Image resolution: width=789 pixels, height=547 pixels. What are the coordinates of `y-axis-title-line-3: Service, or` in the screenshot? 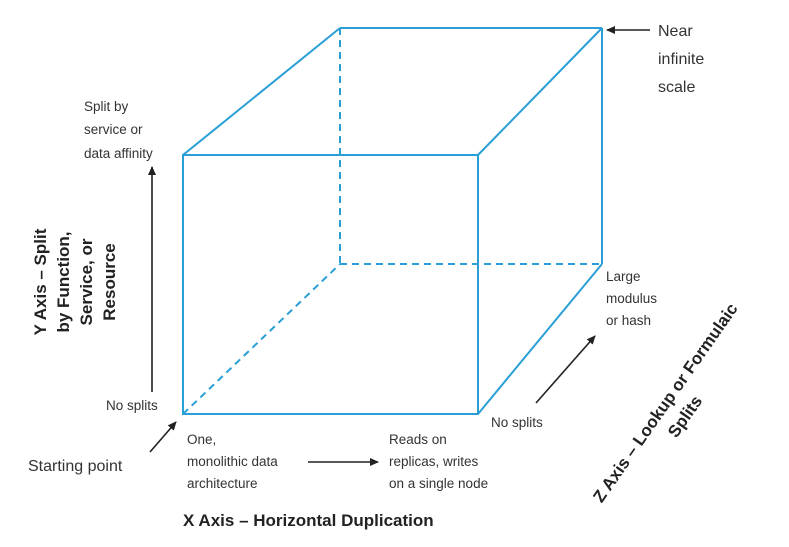 It's located at (86, 281).